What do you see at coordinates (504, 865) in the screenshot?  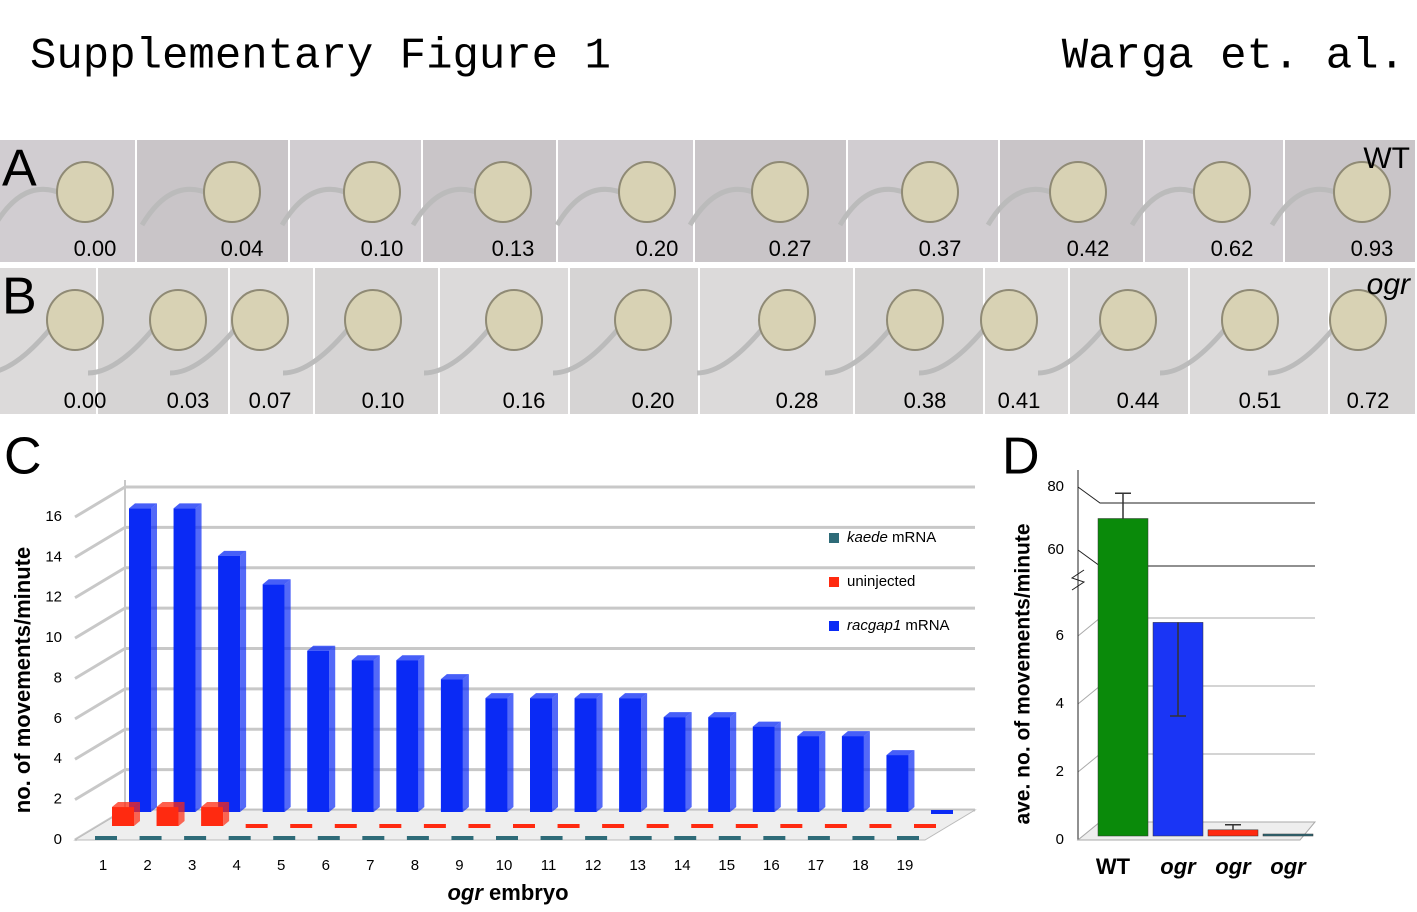 I see `x-tick-label: 10` at bounding box center [504, 865].